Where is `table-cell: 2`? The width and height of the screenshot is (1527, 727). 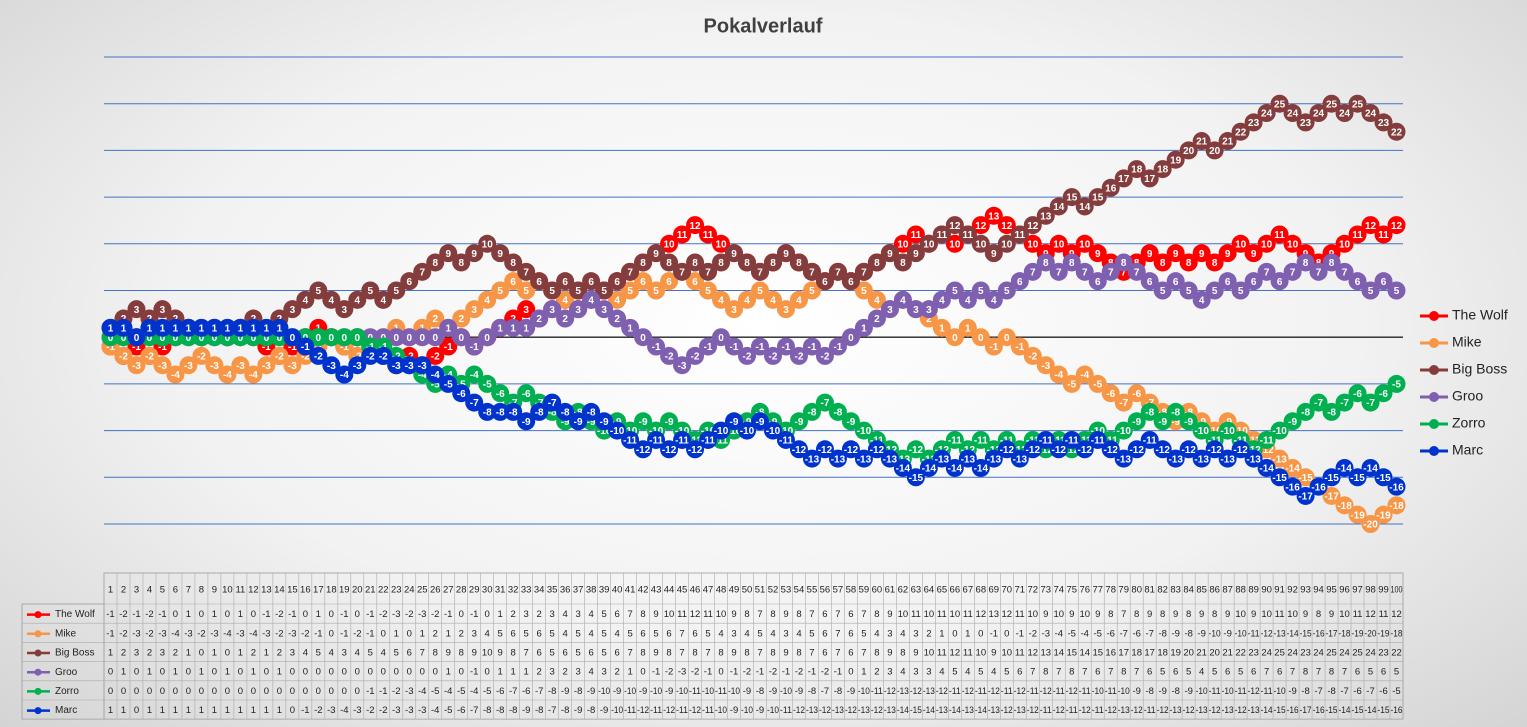
table-cell: 2 is located at coordinates (435, 633).